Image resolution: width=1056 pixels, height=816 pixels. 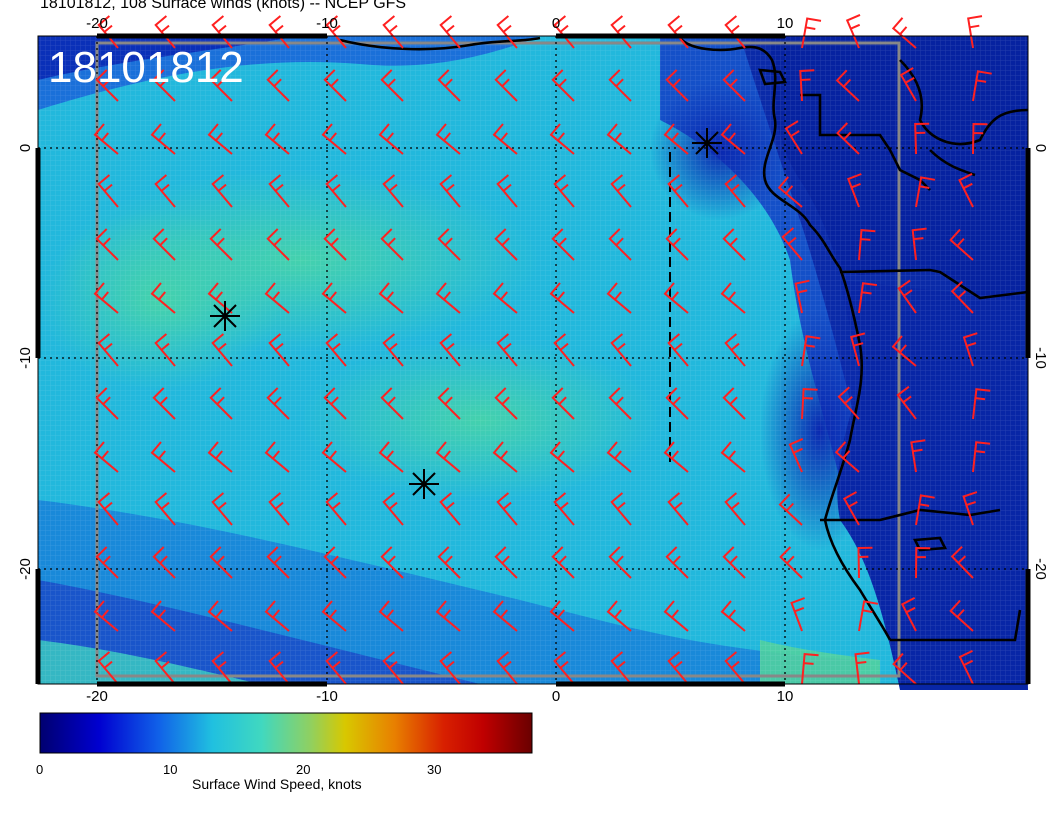 I want to click on colorbar-title: Surface Wind Speed, knots, so click(x=277, y=784).